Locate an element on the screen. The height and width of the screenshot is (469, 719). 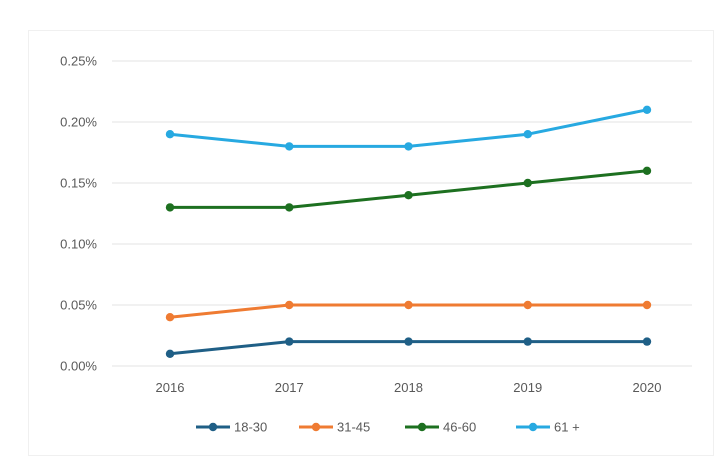
legend-label: 18-30 is located at coordinates (250, 427).